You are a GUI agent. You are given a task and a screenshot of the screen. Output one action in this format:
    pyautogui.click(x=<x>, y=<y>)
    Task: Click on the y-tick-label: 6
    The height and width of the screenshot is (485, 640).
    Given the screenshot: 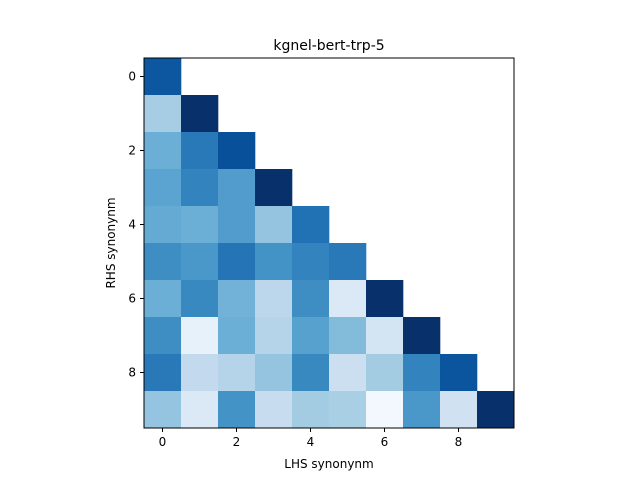 What is the action you would take?
    pyautogui.click(x=132, y=299)
    